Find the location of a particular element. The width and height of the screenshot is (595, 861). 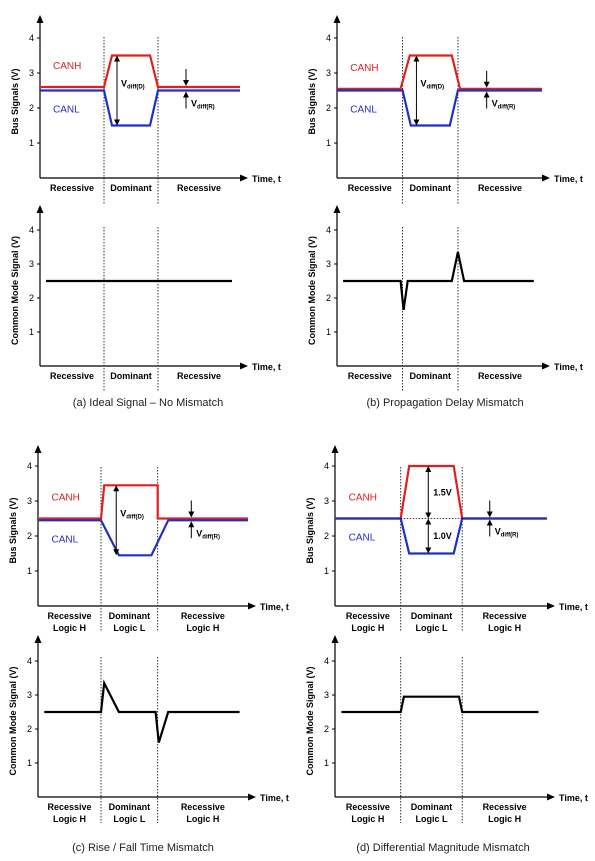

magnitude-label-upper: 1.5V is located at coordinates (442, 492).